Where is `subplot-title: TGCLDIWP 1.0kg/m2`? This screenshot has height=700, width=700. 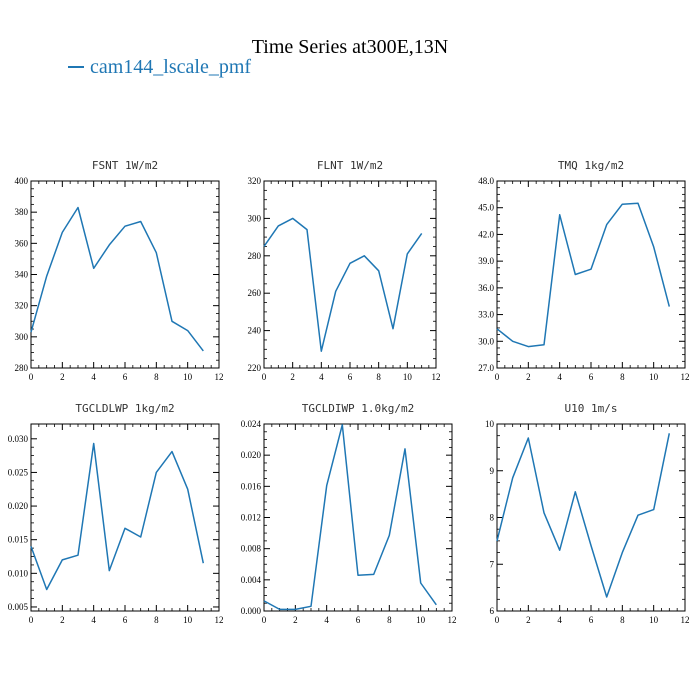
subplot-title: TGCLDIWP 1.0kg/m2 is located at coordinates (358, 408).